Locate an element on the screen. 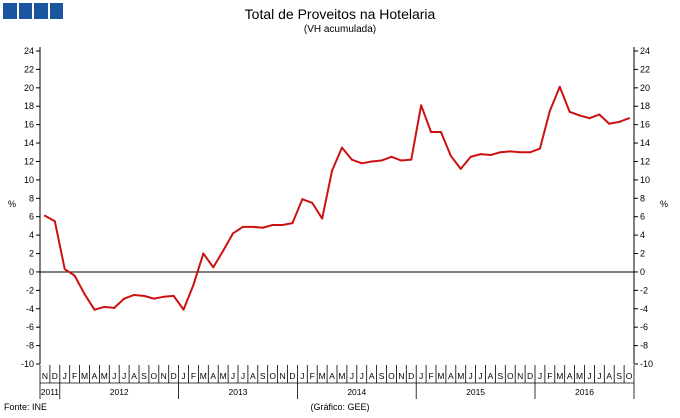 The image size is (680, 418). y-tick-label-right: 20 is located at coordinates (645, 88).